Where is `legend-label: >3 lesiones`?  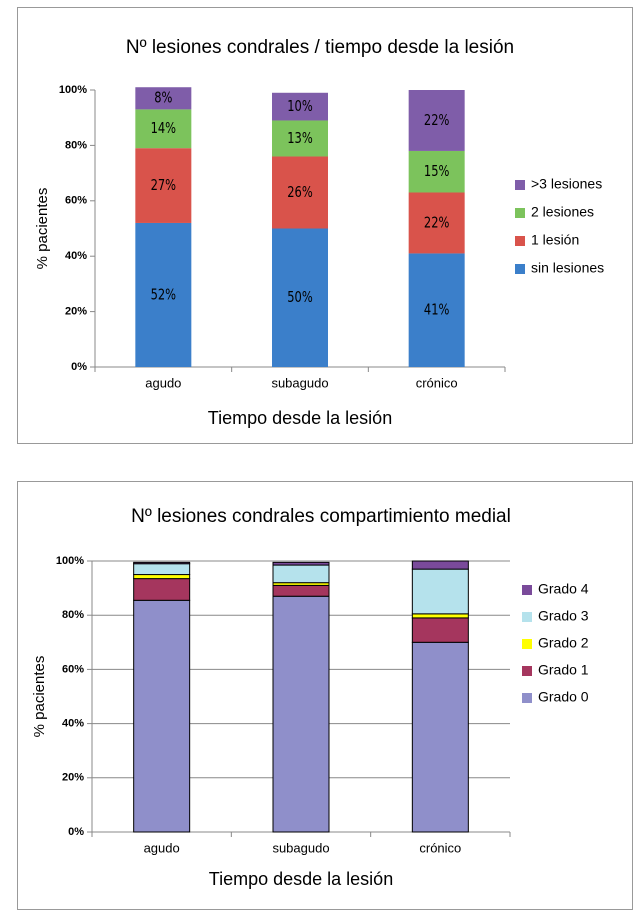 legend-label: >3 lesiones is located at coordinates (566, 184).